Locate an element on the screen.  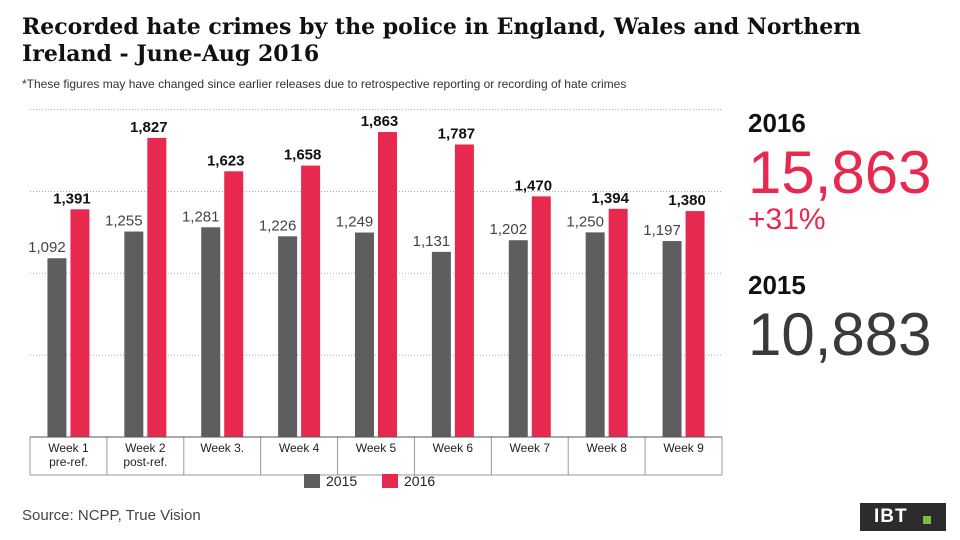
totals-panel: 2016 15,863 +31% 2015 10,883 is located at coordinates (840, 237).